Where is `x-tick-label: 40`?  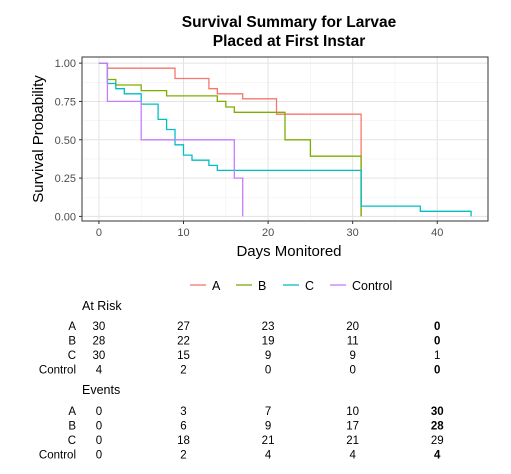
x-tick-label: 40 is located at coordinates (437, 233).